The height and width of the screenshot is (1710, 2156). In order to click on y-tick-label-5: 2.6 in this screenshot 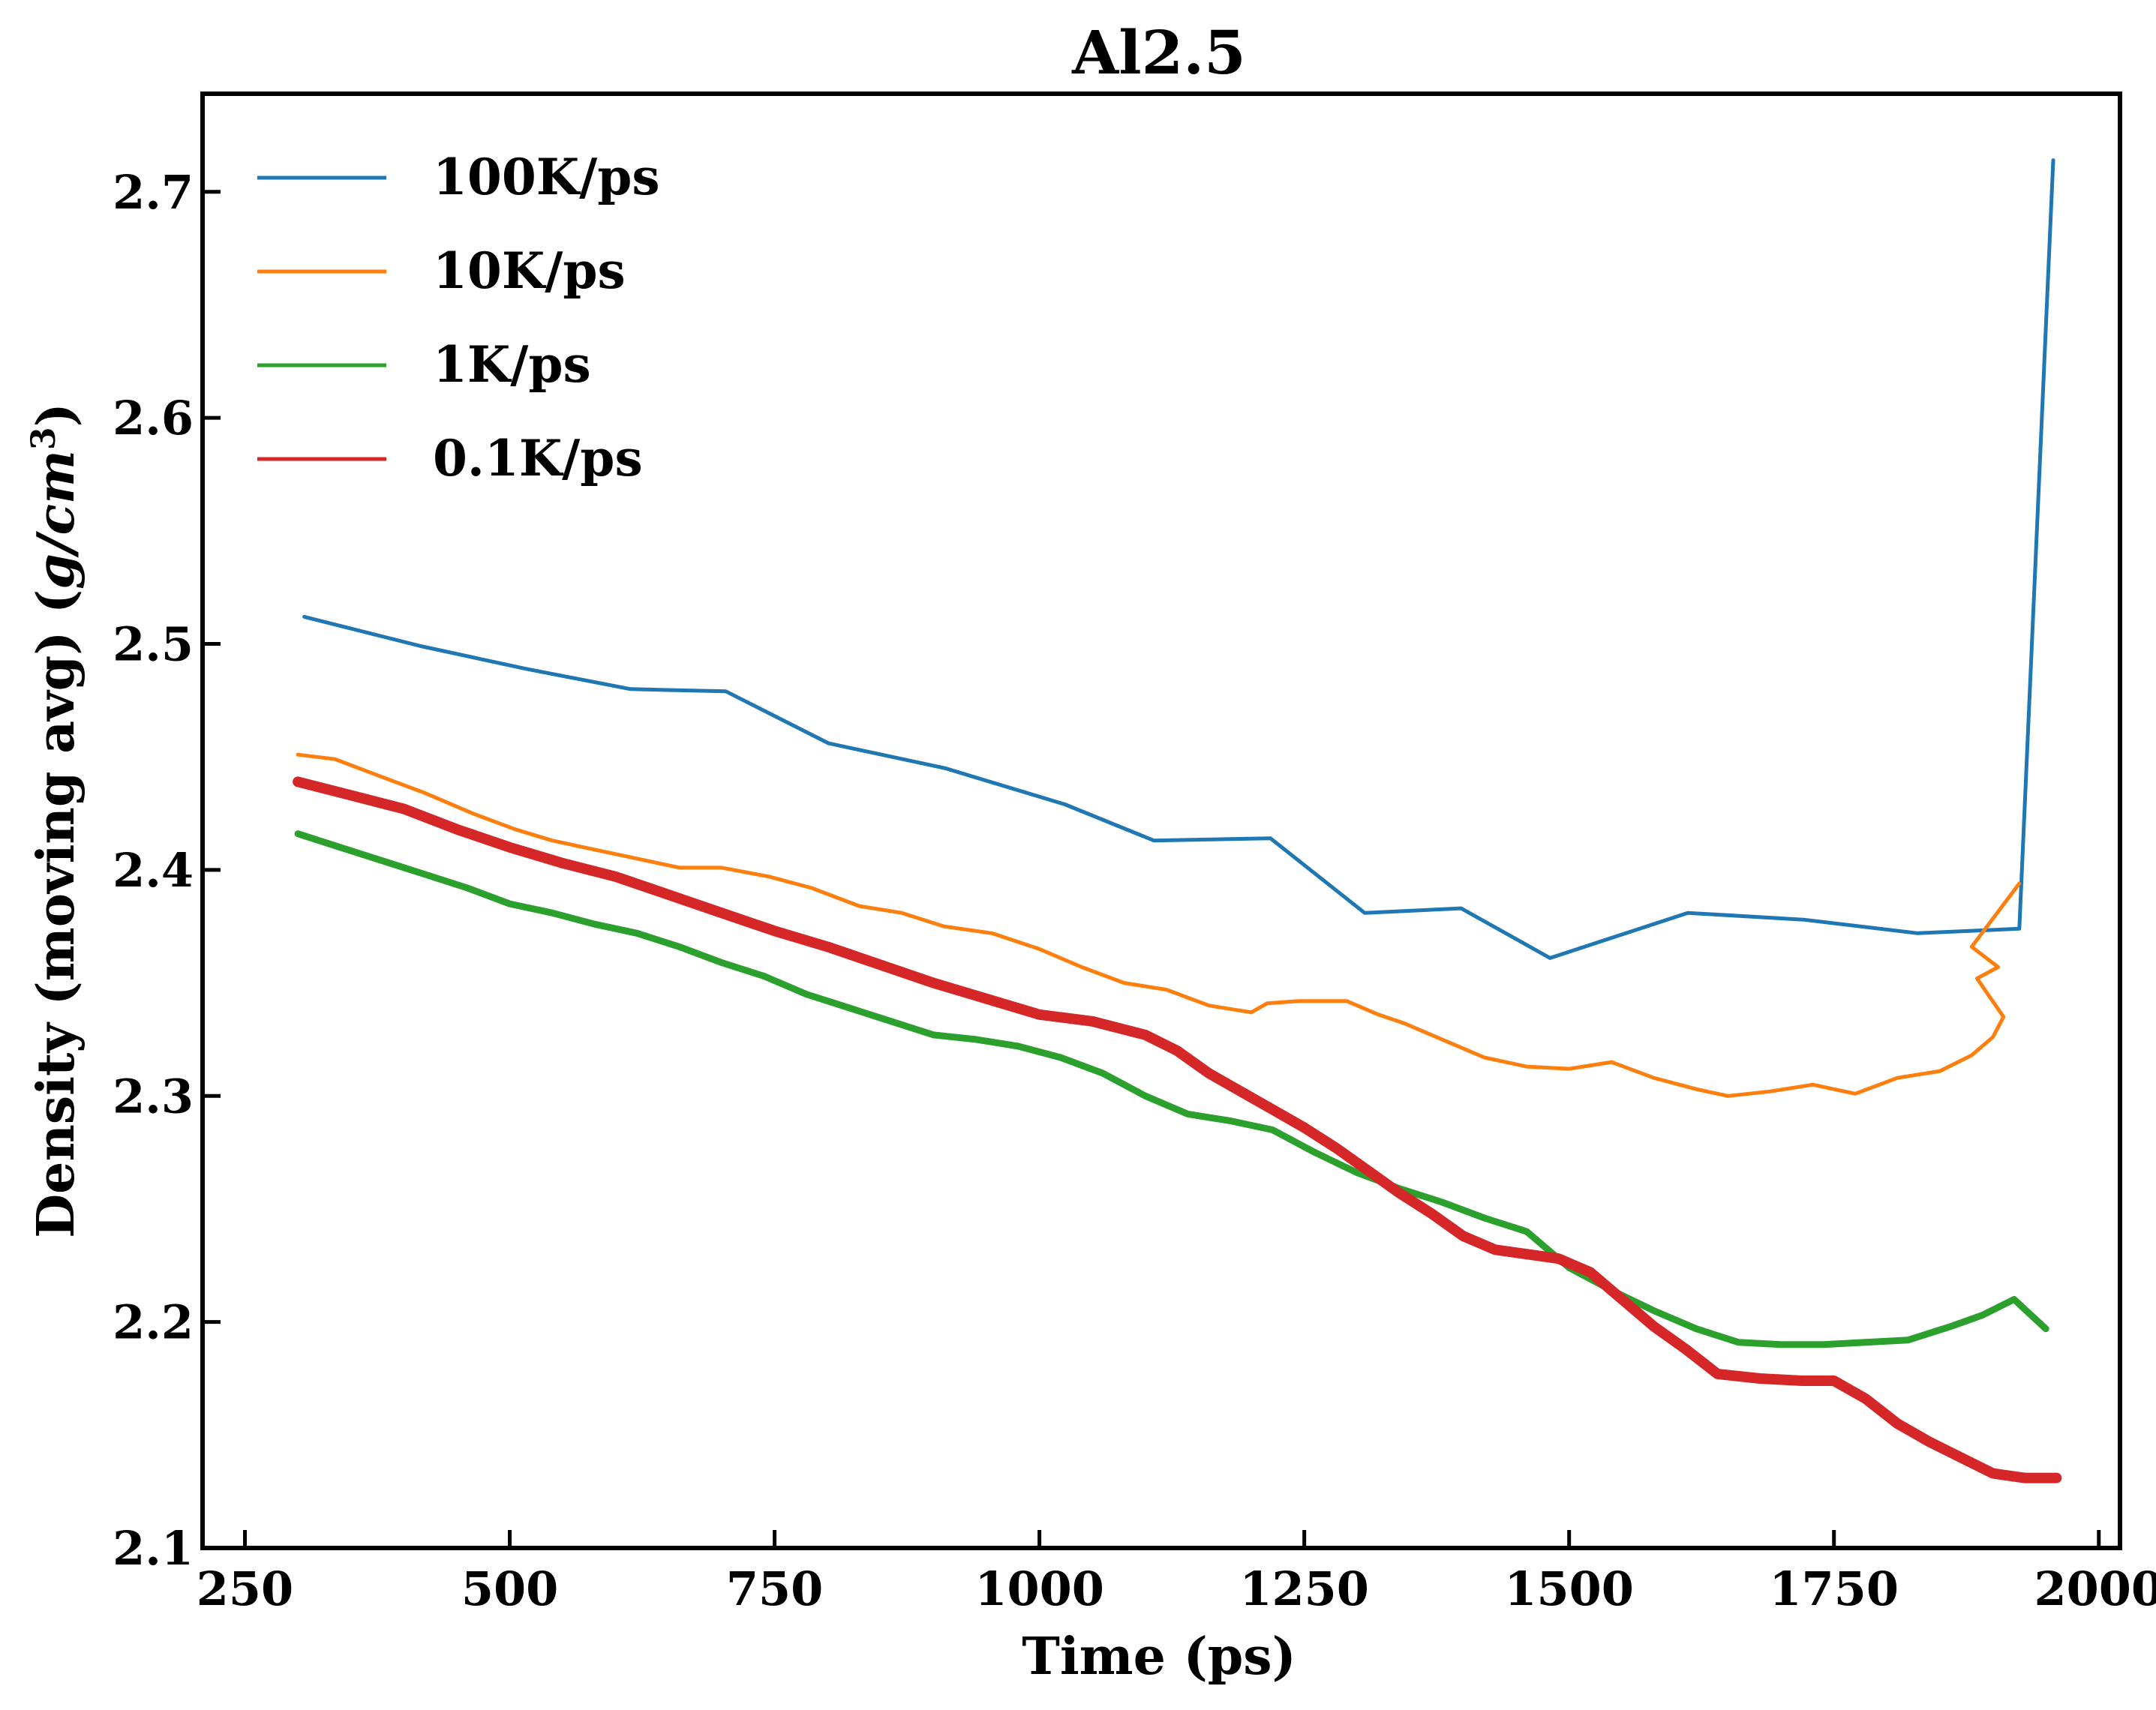, I will do `click(153, 418)`.